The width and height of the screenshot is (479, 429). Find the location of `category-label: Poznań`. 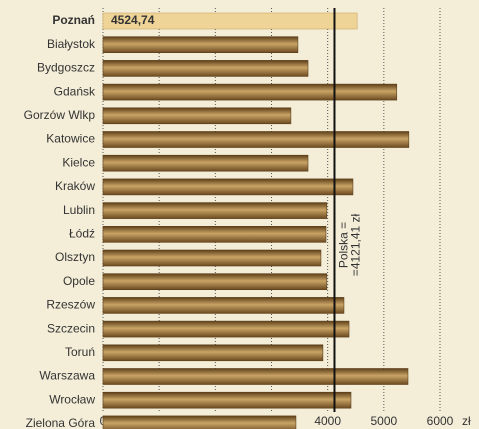

category-label: Poznań is located at coordinates (73, 20).